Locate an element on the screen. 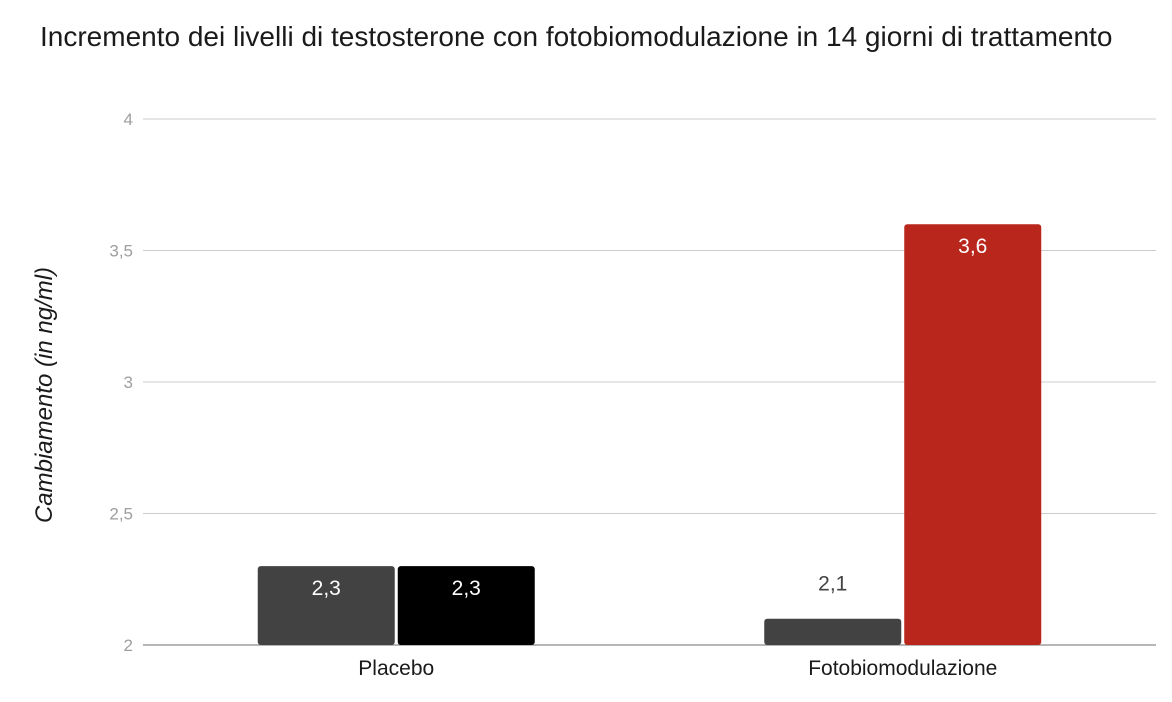 Image resolution: width=1172 pixels, height=702 pixels. y-tick-label: 3 is located at coordinates (128, 382).